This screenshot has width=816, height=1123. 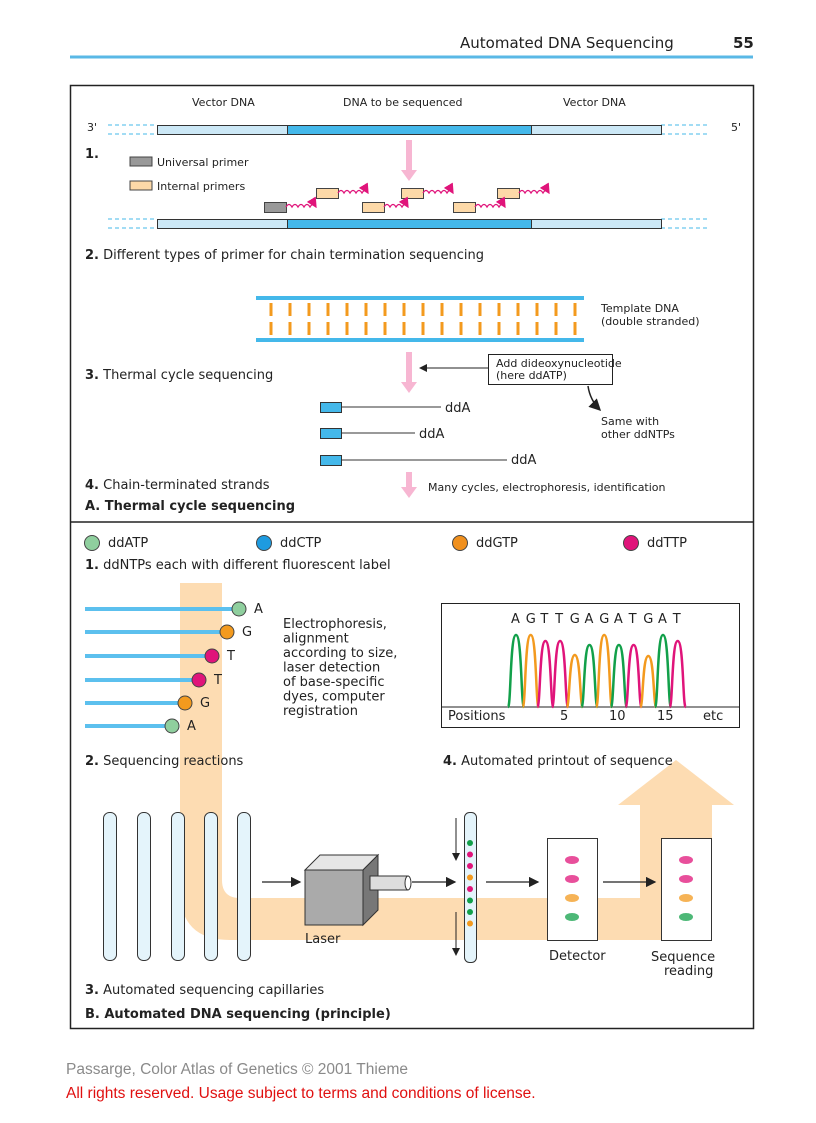 What do you see at coordinates (665, 716) in the screenshot?
I see `chromatogram-tick-15: 15` at bounding box center [665, 716].